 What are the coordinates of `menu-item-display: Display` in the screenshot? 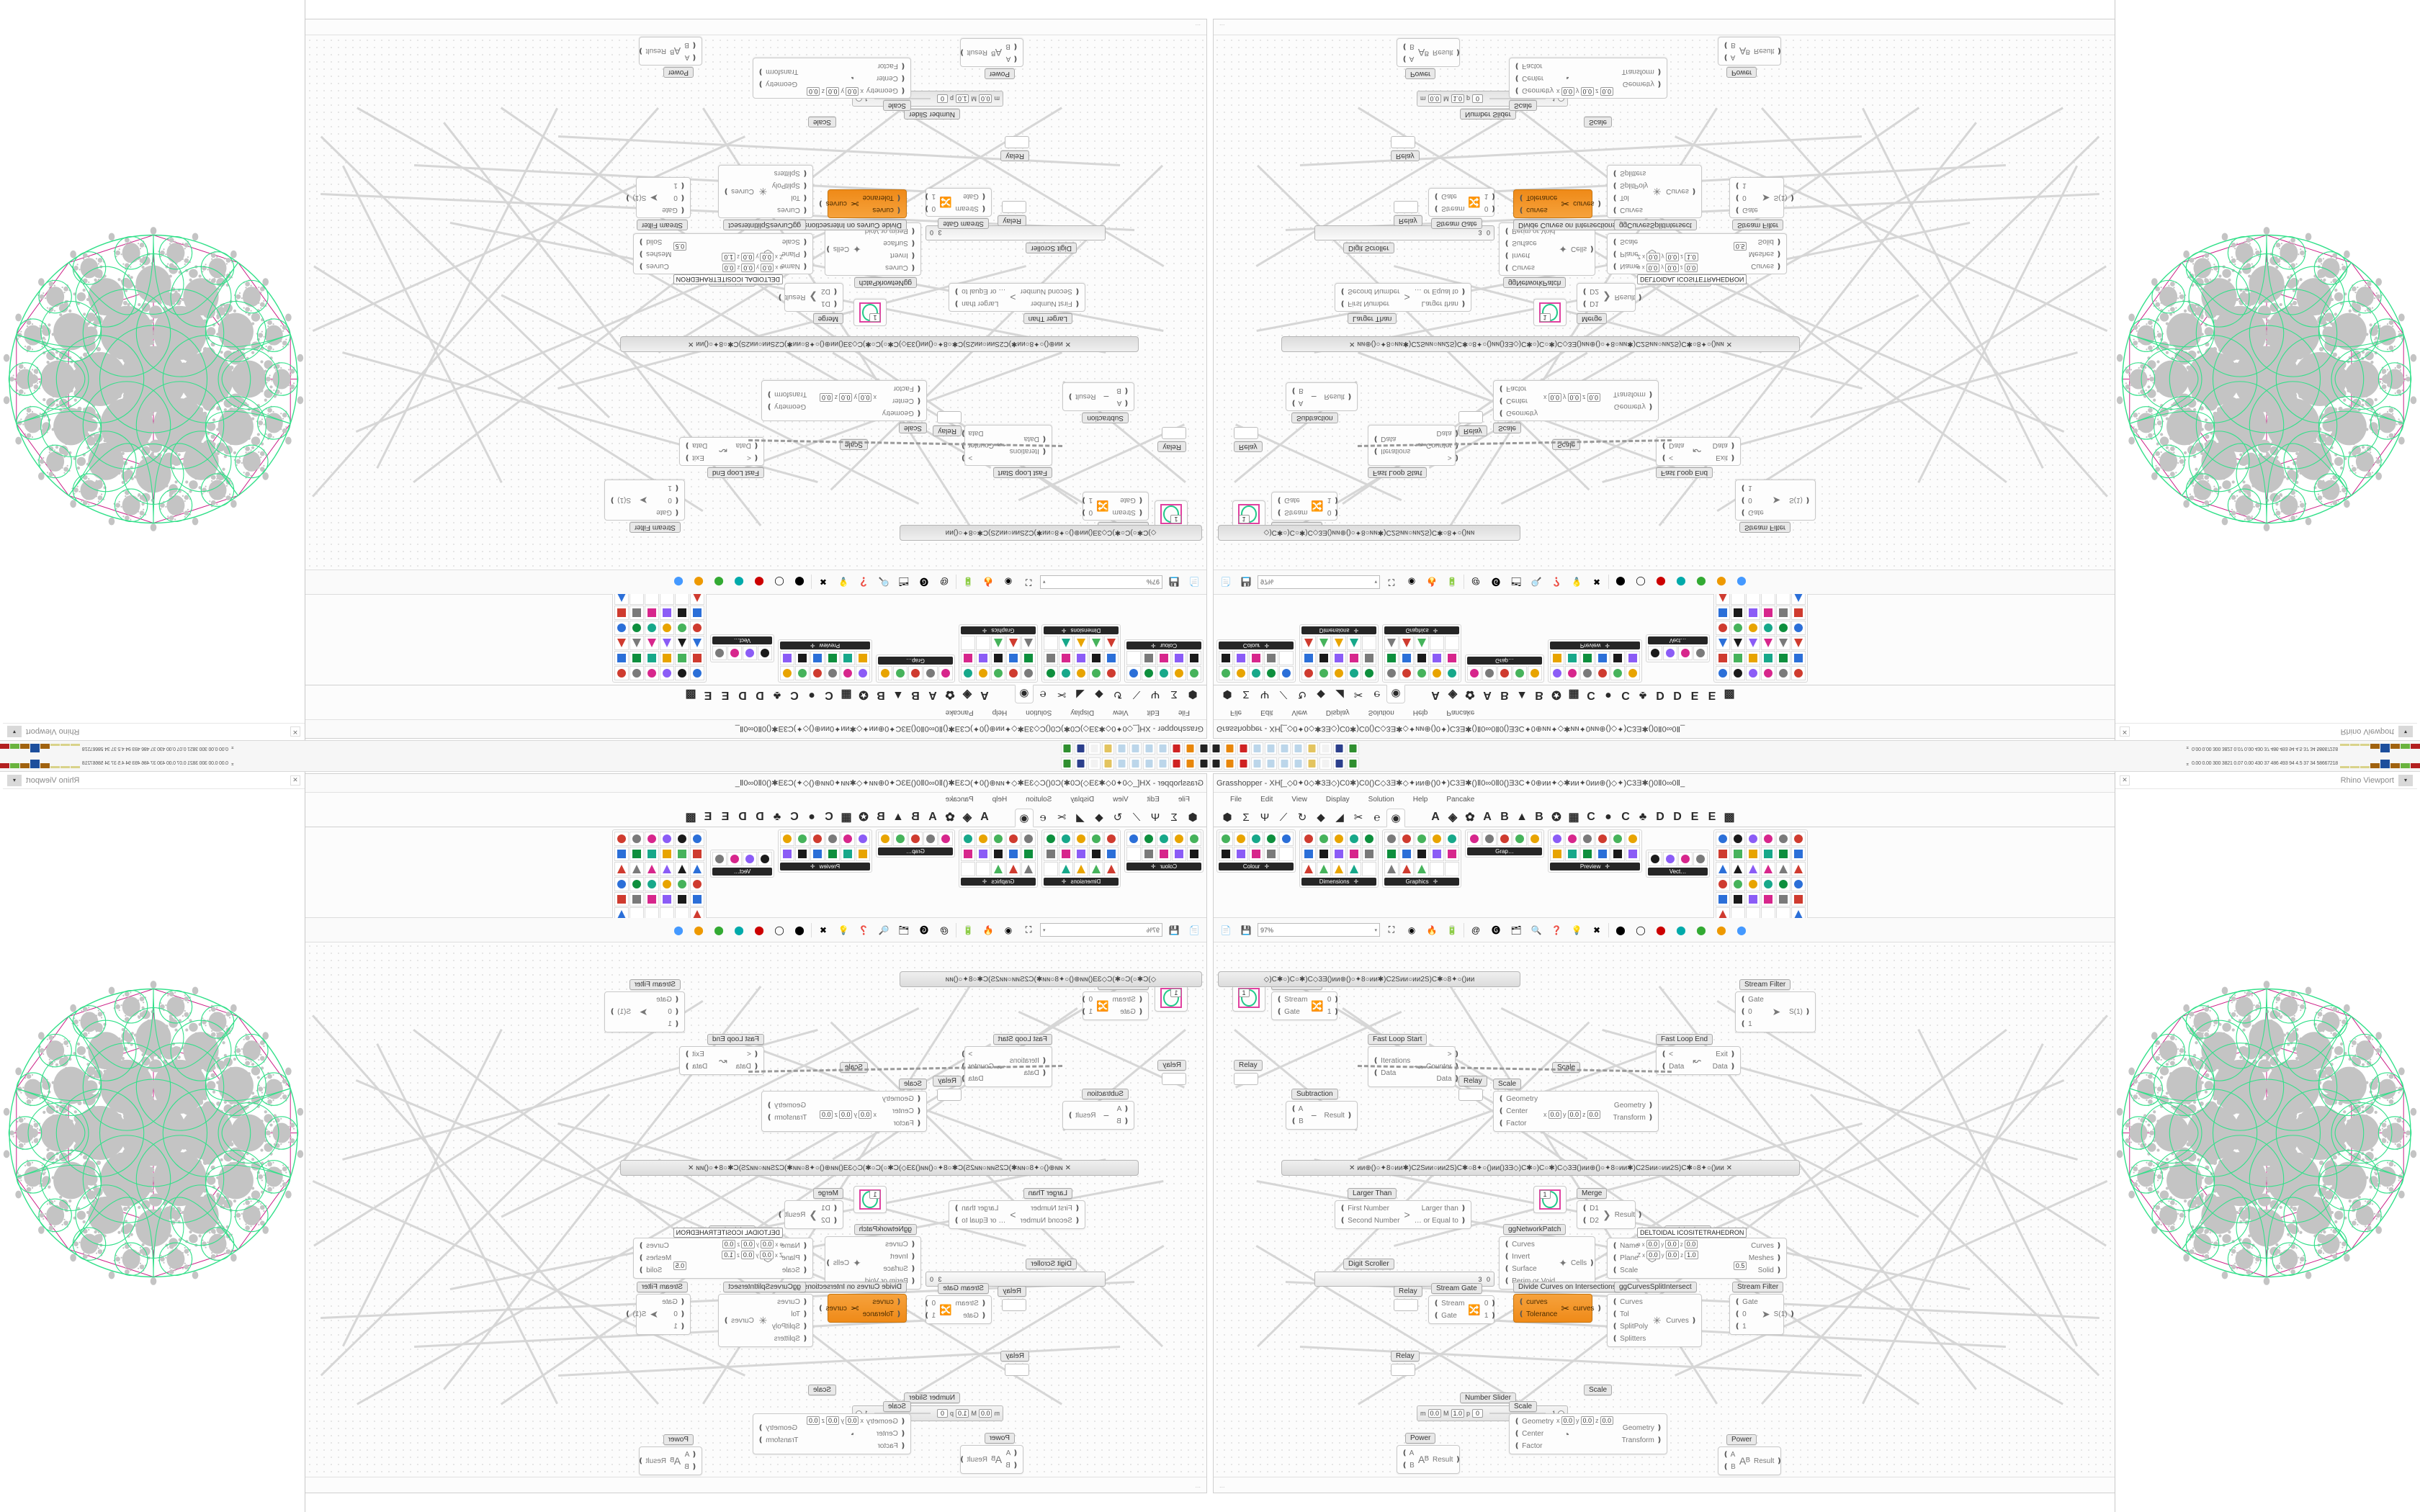 It's located at (1337, 712).